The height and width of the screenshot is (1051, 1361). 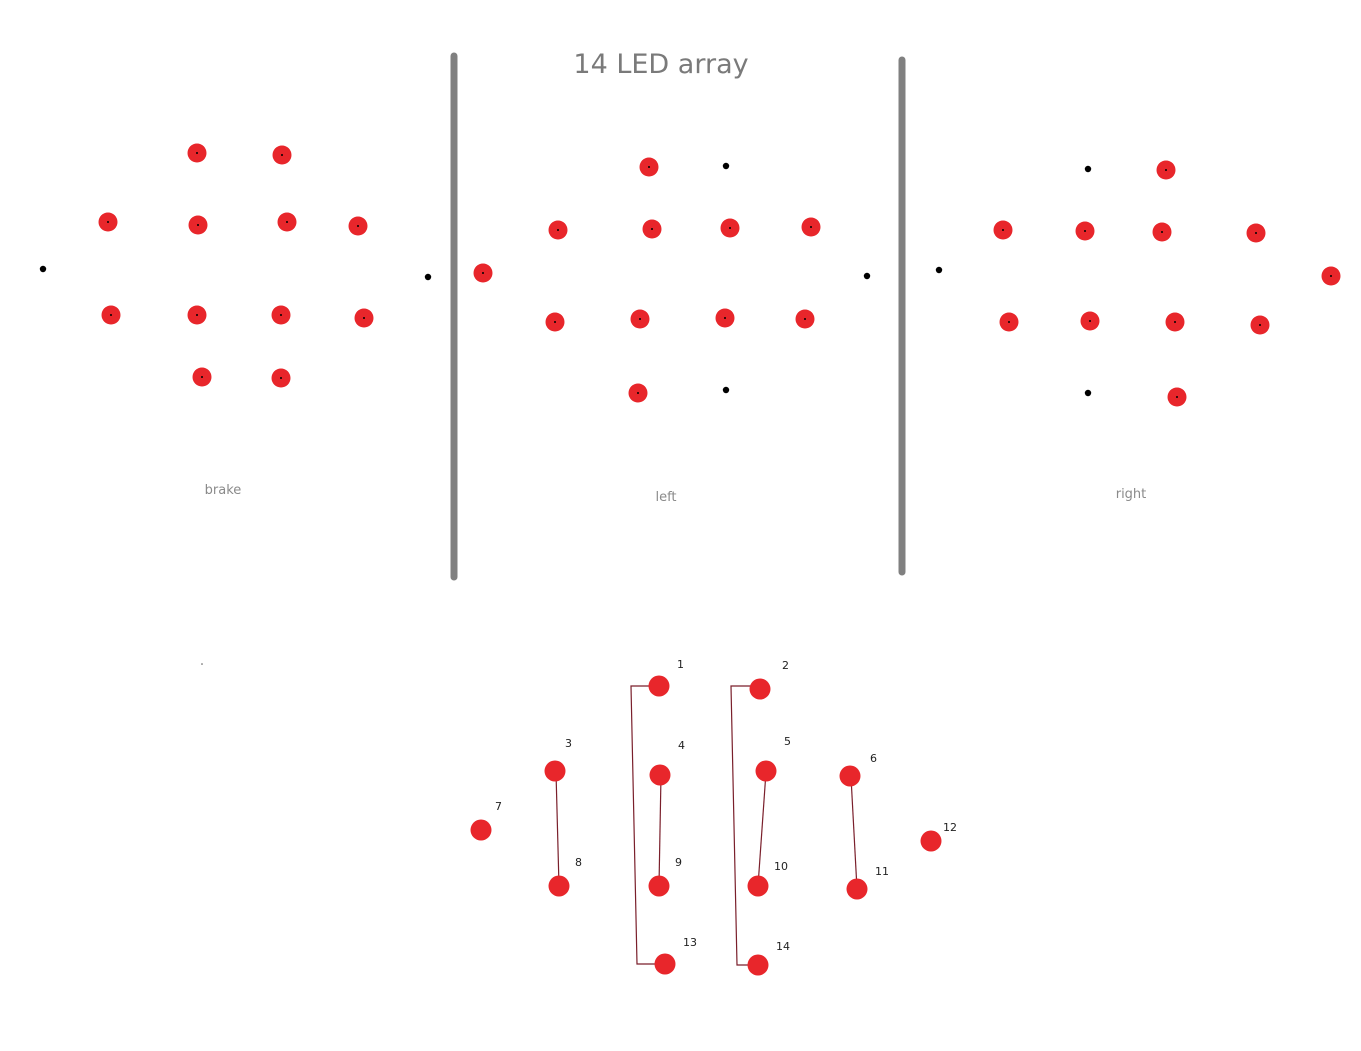 What do you see at coordinates (578, 862) in the screenshot?
I see `led-number-label: 8` at bounding box center [578, 862].